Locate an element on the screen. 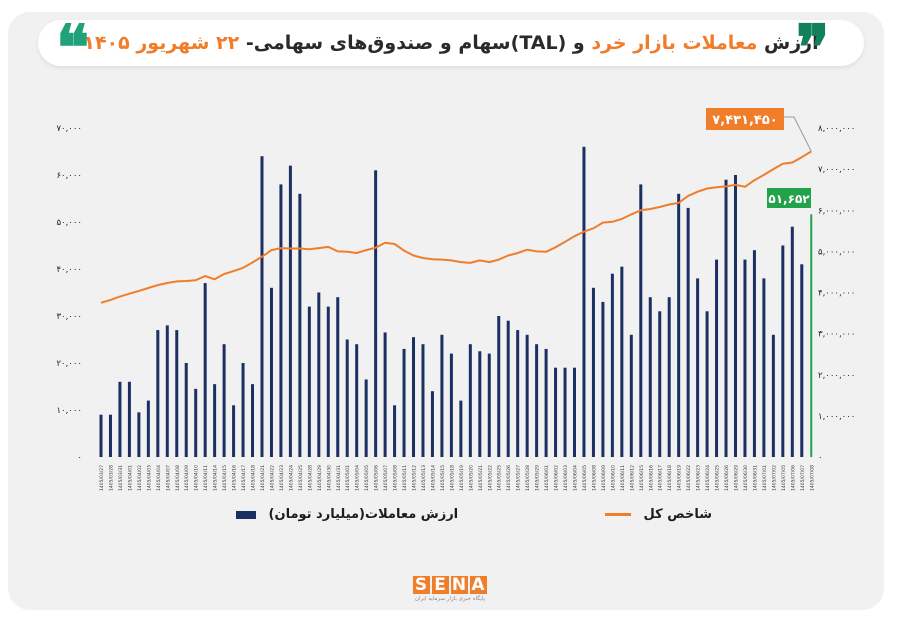  x-axis-tick-label: 1405/03/27 is located at coordinates (102, 478).